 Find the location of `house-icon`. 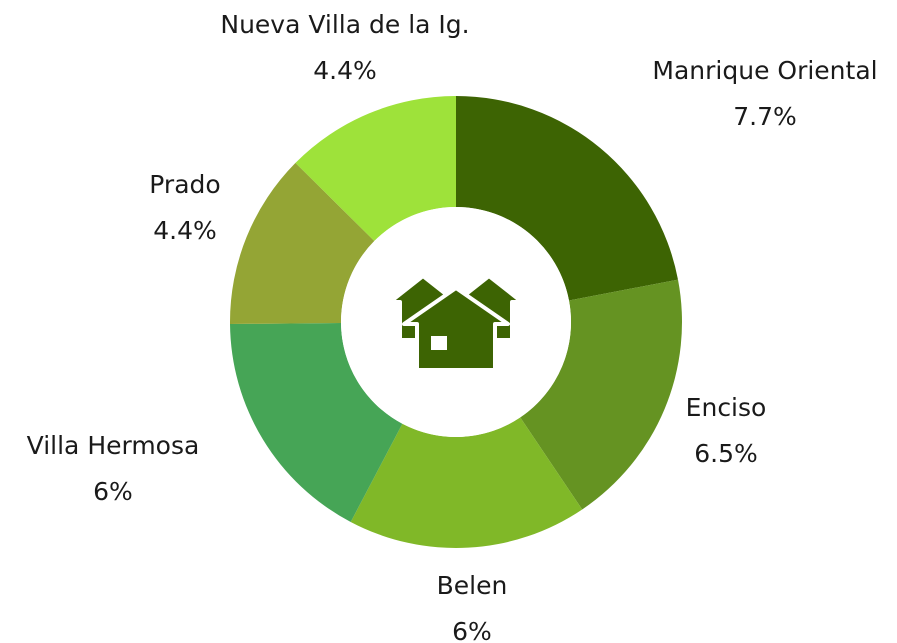

house-icon is located at coordinates (456, 323).